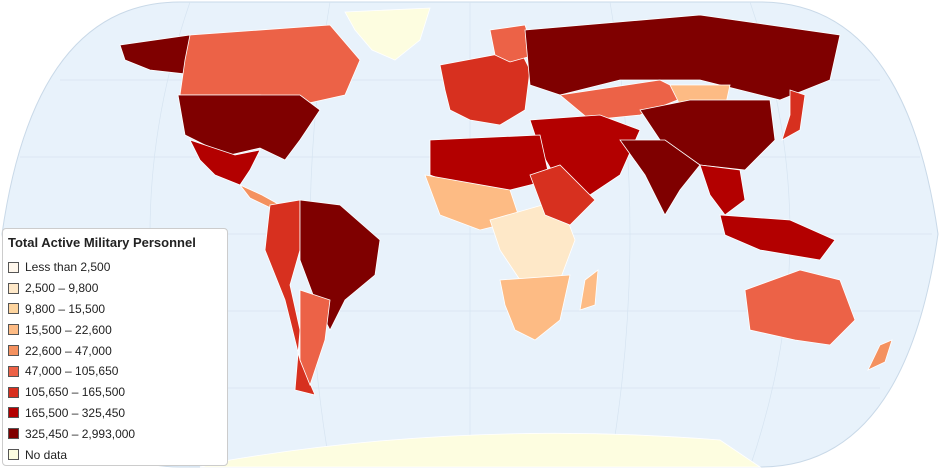 Image resolution: width=940 pixels, height=469 pixels. What do you see at coordinates (102, 242) in the screenshot?
I see `legend-title: Total Active Military Personnel` at bounding box center [102, 242].